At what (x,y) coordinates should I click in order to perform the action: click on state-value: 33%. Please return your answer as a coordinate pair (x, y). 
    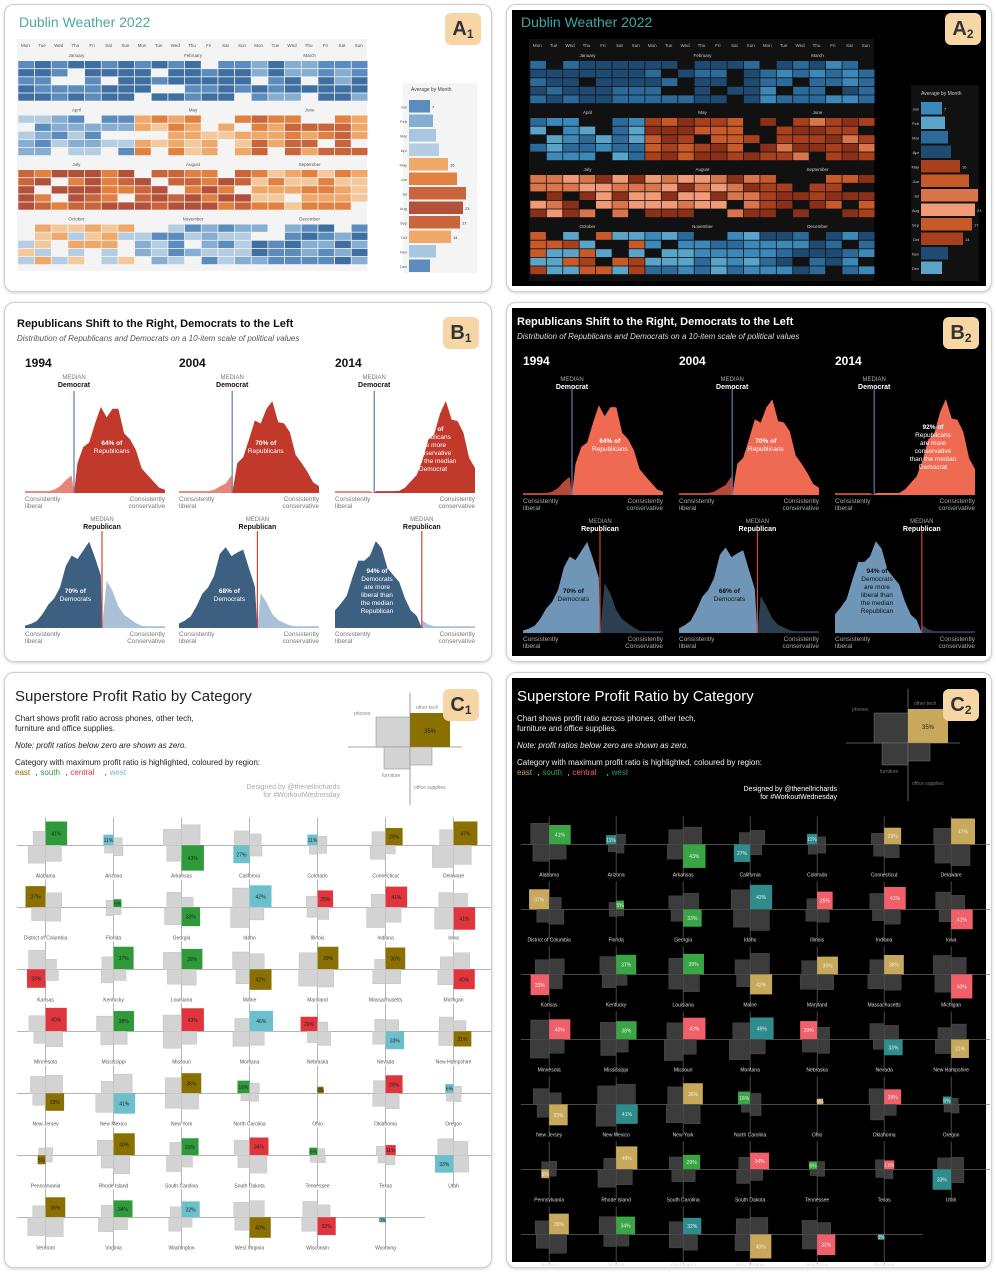
    Looking at the image, I should click on (36, 980).